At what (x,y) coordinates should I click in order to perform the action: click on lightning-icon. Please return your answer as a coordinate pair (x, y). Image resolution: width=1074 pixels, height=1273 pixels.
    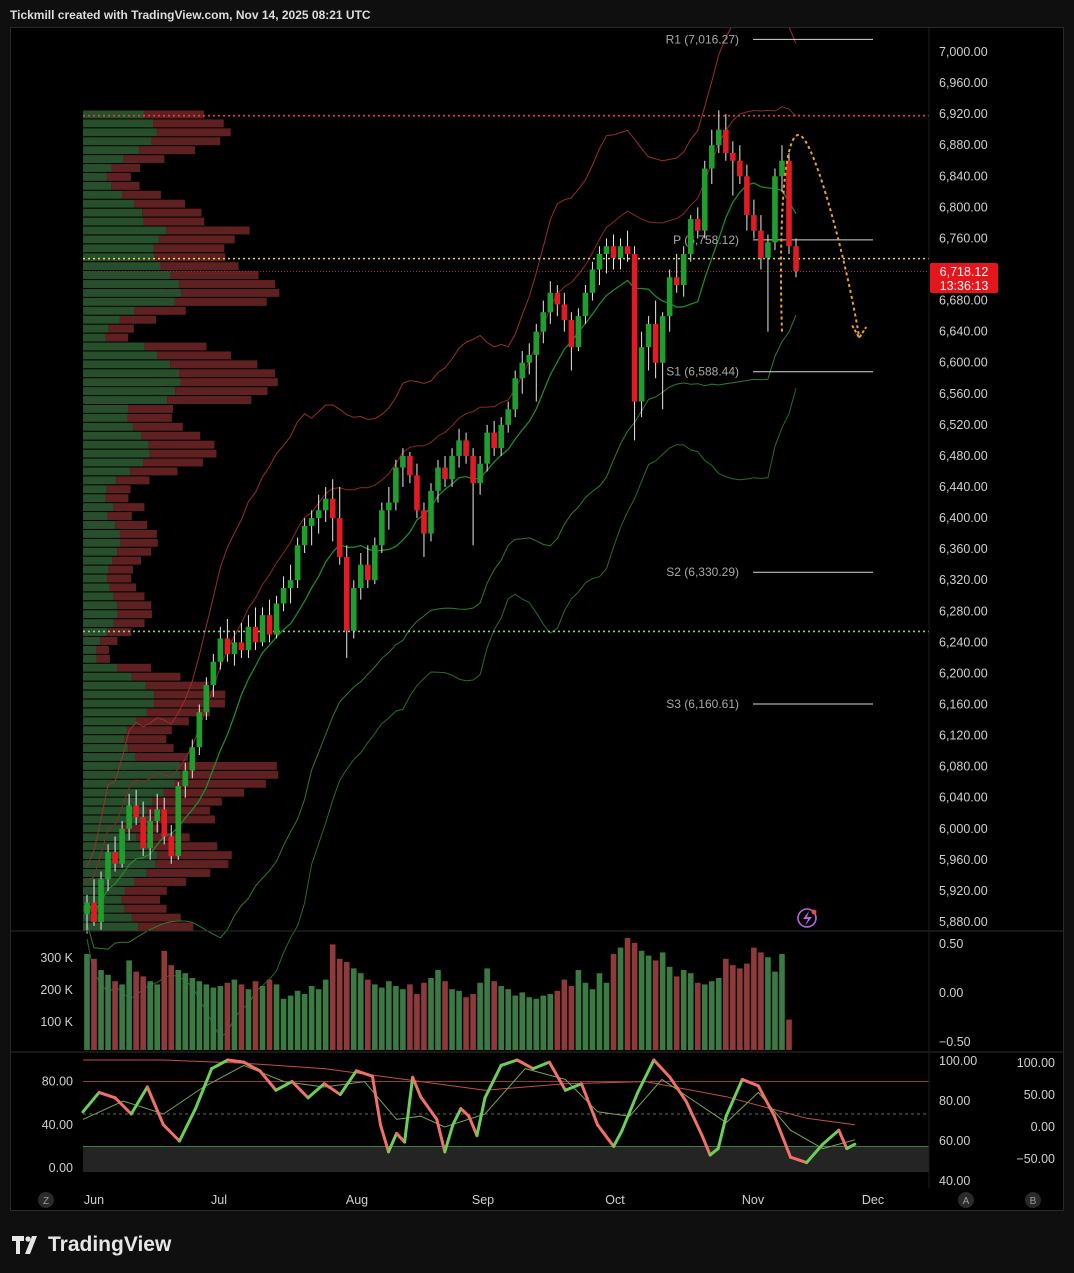
    Looking at the image, I should click on (807, 918).